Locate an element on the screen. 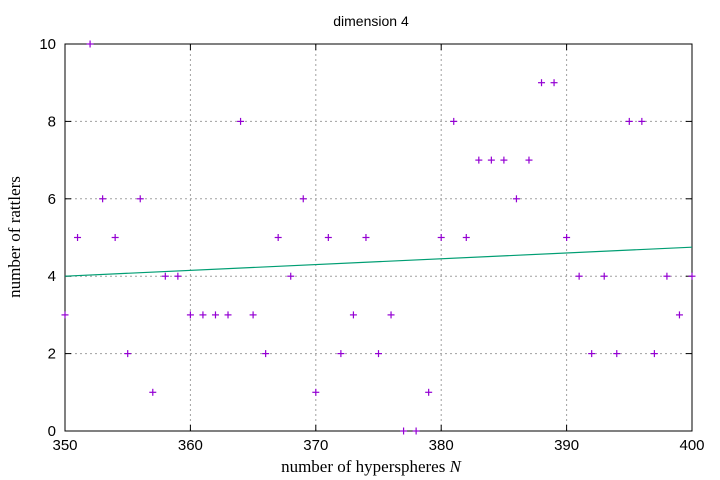 This screenshot has width=720, height=480. fit-line is located at coordinates (378, 261).